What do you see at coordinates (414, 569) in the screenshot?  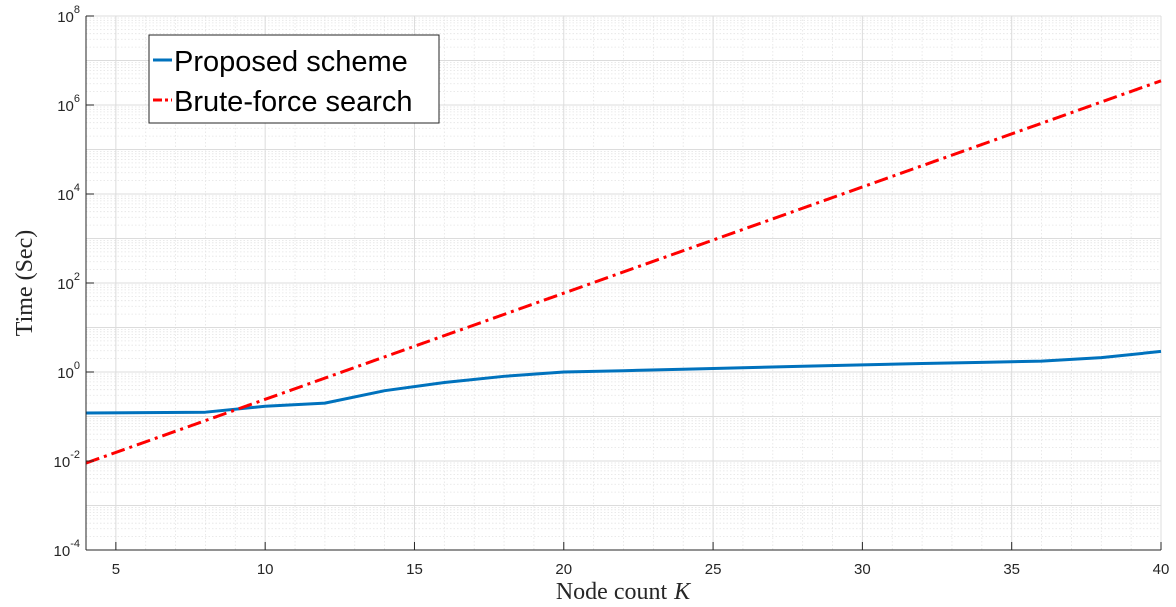 I see `x-tick-label: 15` at bounding box center [414, 569].